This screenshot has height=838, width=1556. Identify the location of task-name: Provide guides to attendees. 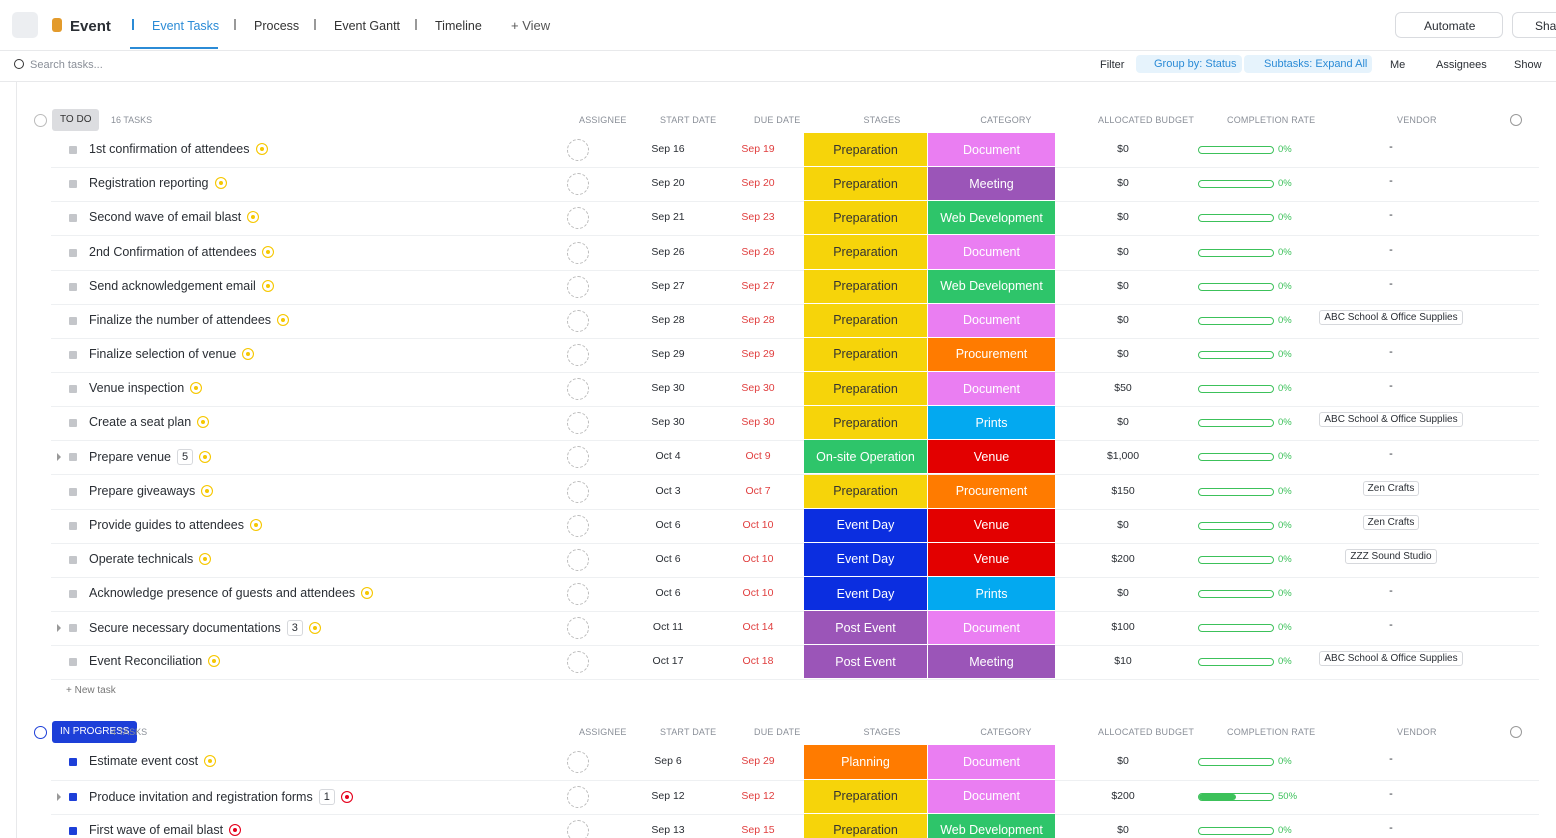
(175, 525).